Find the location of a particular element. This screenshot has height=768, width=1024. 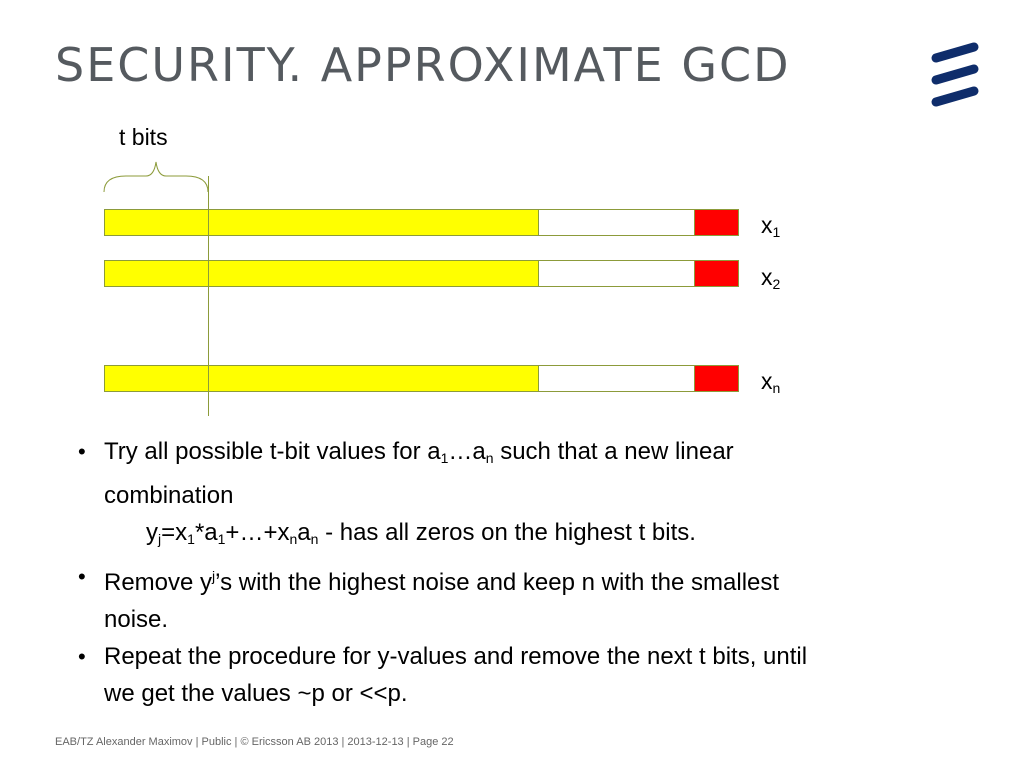

bit-row-x1 is located at coordinates (421, 222).